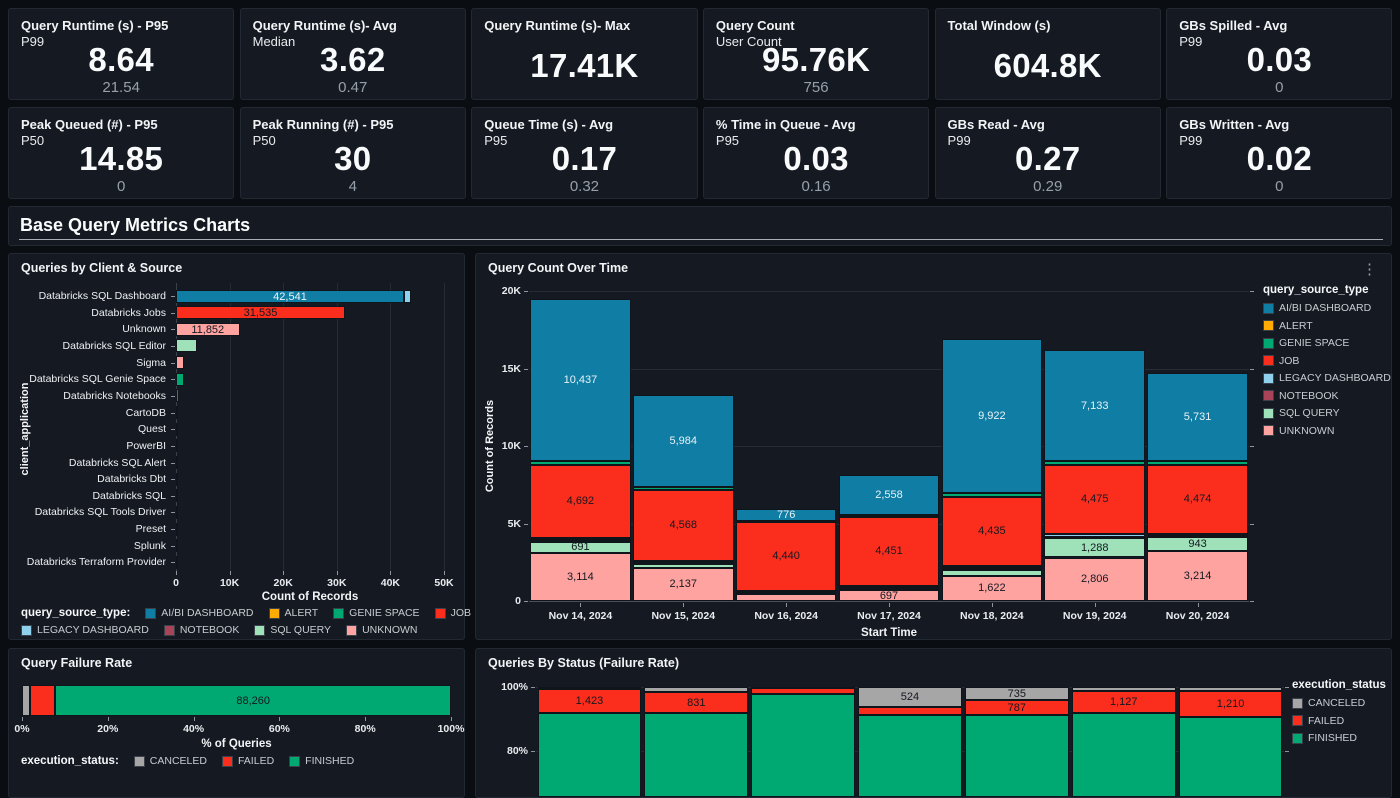  Describe the element at coordinates (1327, 361) in the screenshot. I see `legend-item: JOB` at that location.